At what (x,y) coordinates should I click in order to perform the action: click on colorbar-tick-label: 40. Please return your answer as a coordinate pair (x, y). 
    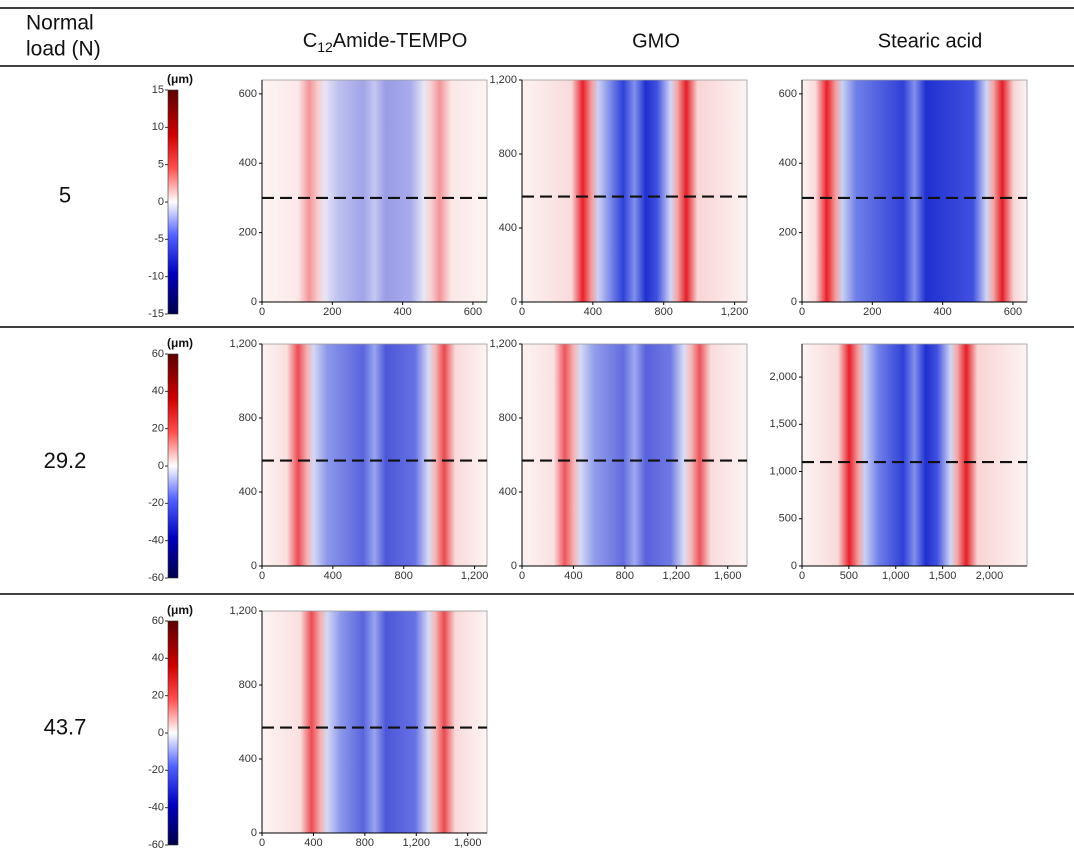
    Looking at the image, I should click on (158, 391).